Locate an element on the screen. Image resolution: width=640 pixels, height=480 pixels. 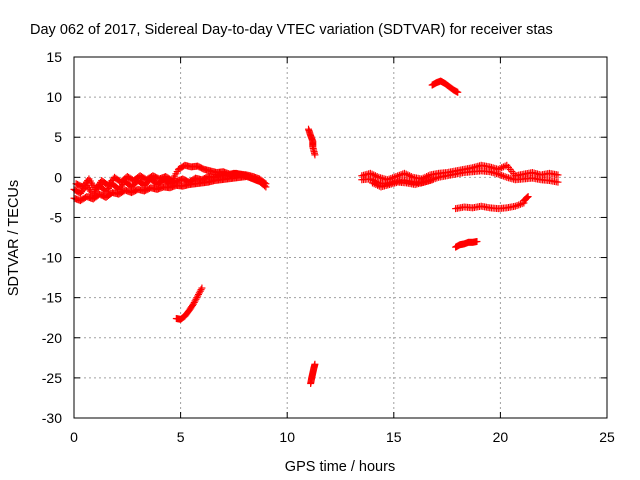
y-axis-label: SDTVAR / TECUs is located at coordinates (14, 238).